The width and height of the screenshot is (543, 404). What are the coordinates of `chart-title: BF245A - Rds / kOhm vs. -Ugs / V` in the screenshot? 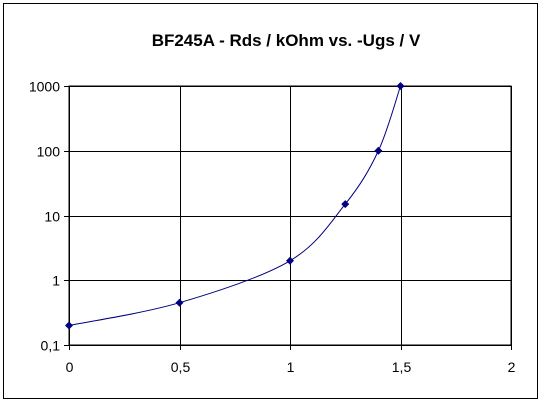 It's located at (286, 40).